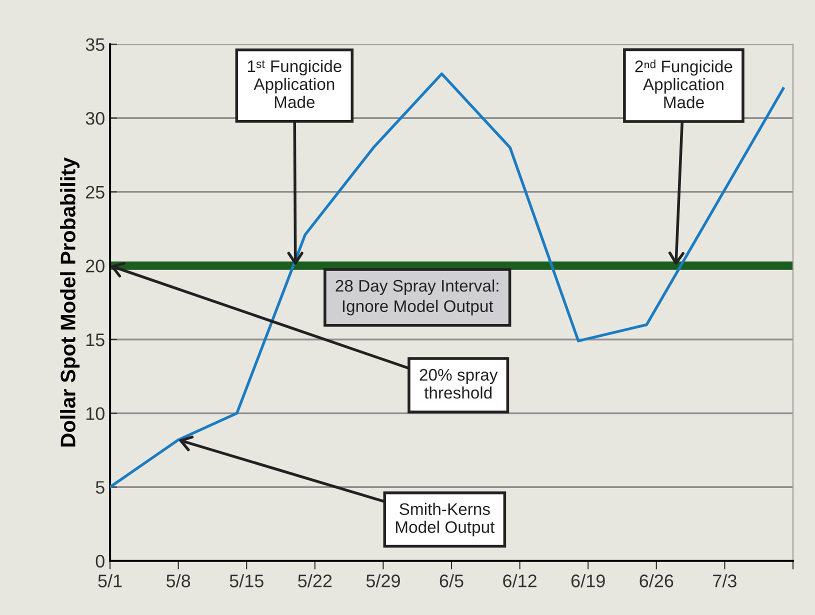  Describe the element at coordinates (178, 581) in the screenshot. I see `x-tick-label: 5/8` at that location.